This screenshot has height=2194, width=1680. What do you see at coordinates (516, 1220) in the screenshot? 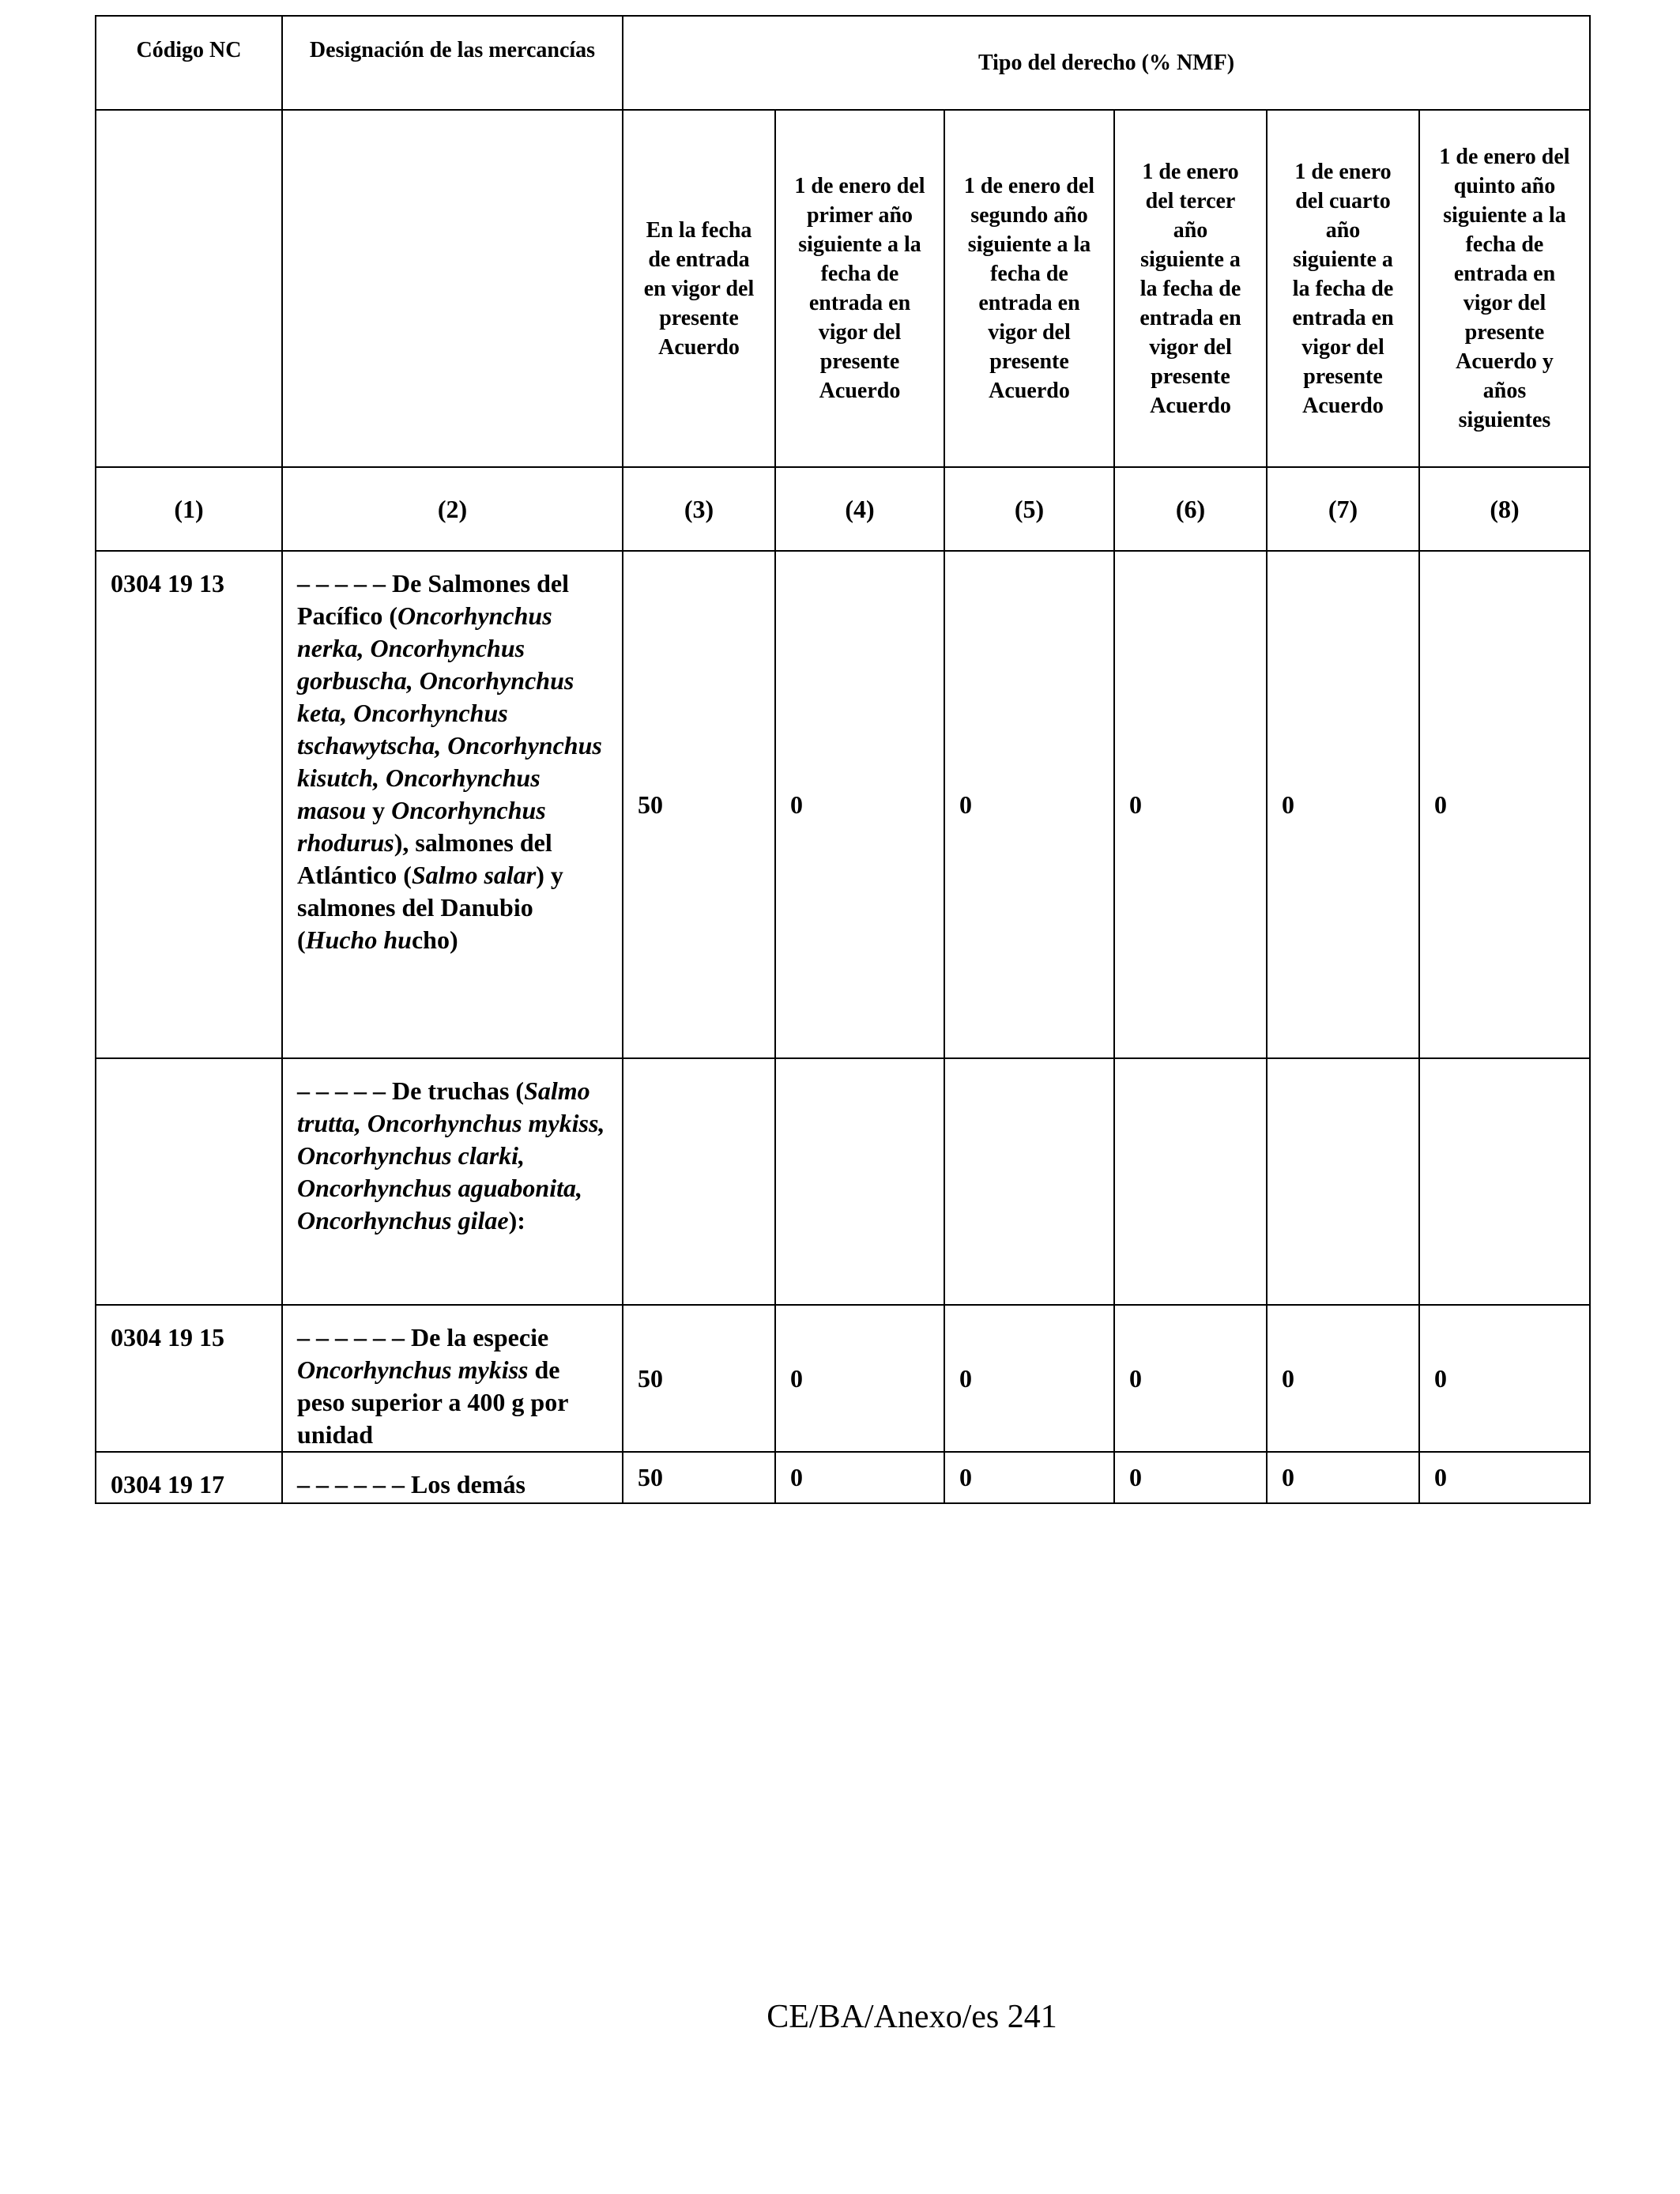
I see `description-segment: ):` at bounding box center [516, 1220].